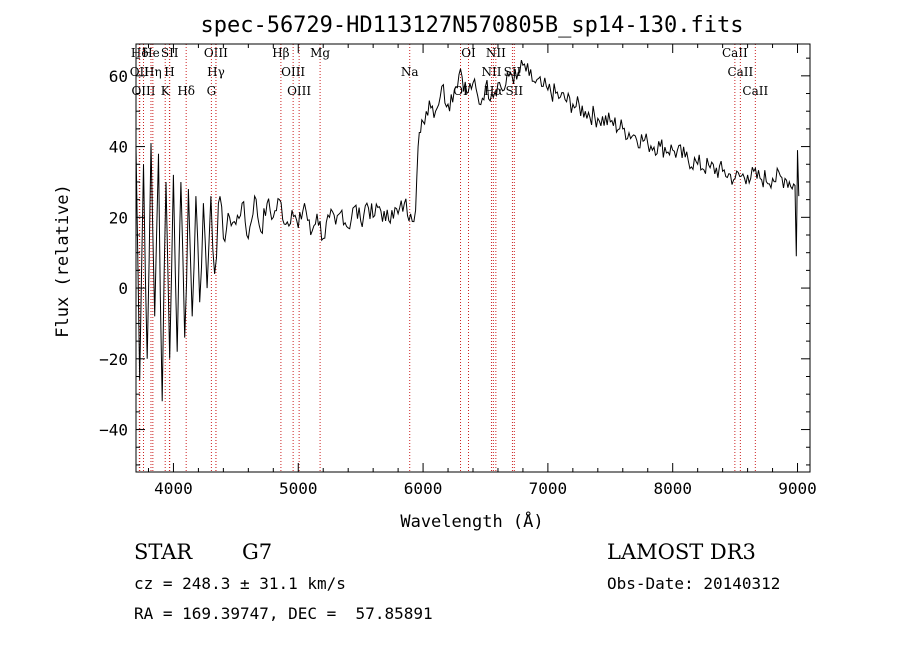 The image size is (900, 649). What do you see at coordinates (468, 53) in the screenshot?
I see `line-marker-label: OI` at bounding box center [468, 53].